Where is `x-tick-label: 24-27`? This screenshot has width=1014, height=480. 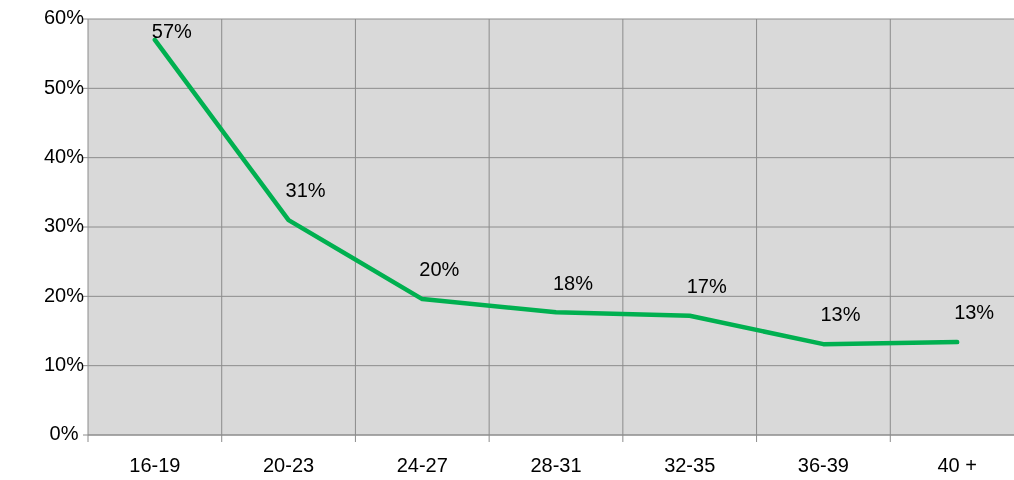
x-tick-label: 24-27 is located at coordinates (422, 465).